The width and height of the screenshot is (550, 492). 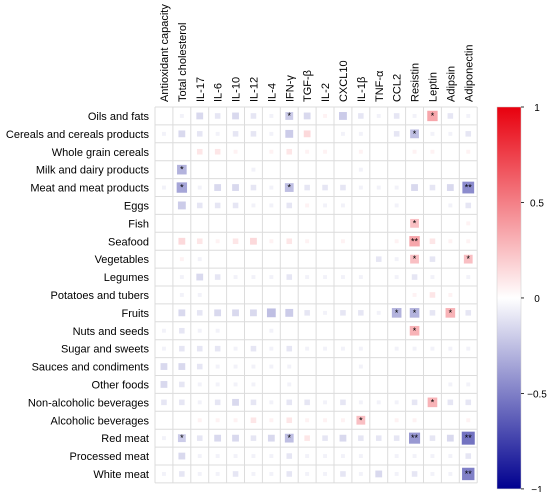 I want to click on row-label: Other foods, so click(x=121, y=385).